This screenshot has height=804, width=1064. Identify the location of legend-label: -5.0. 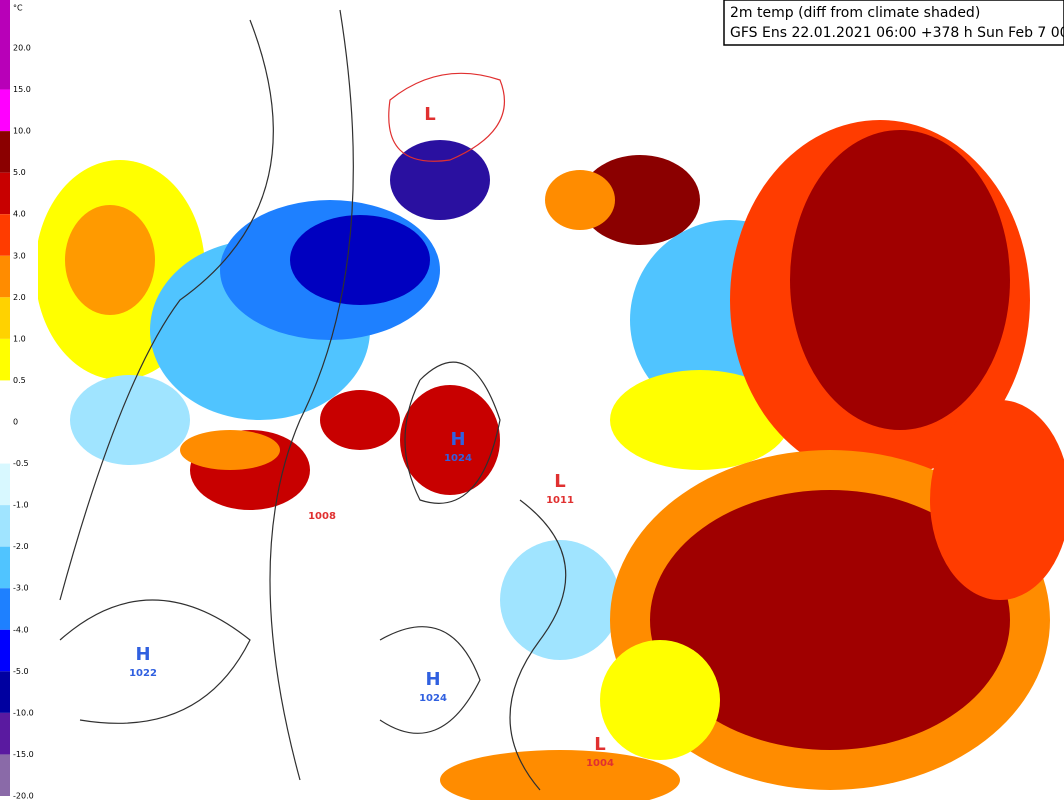
(21, 671).